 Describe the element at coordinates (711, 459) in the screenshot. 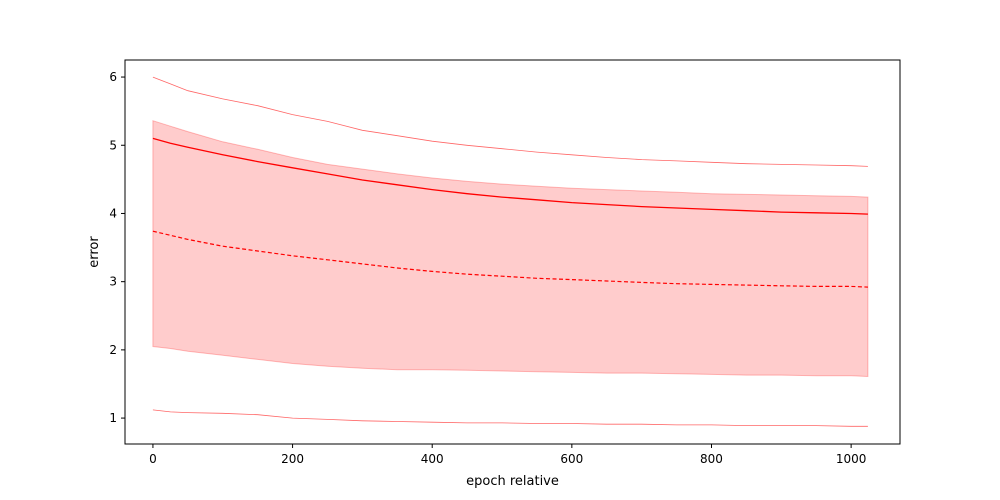

I see `x-tick-label: 800` at that location.